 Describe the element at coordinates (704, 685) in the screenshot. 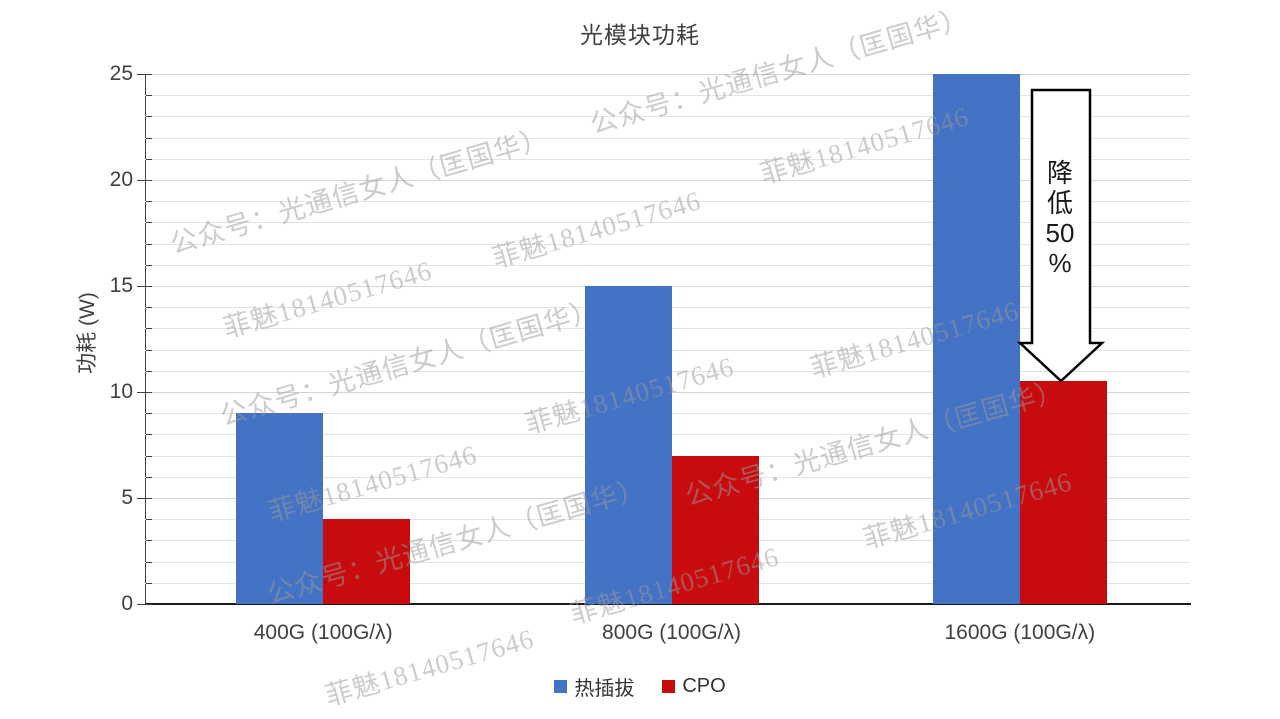

I see `legend-label: CPO` at that location.